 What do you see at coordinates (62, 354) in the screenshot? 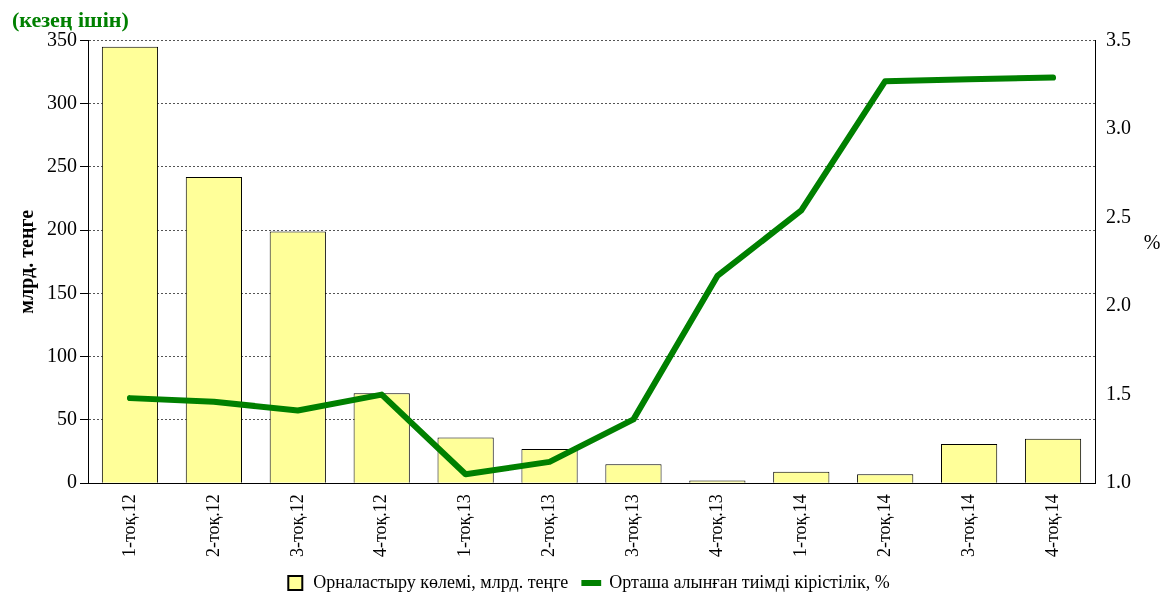
I see `y-tick-label: 100` at bounding box center [62, 354].